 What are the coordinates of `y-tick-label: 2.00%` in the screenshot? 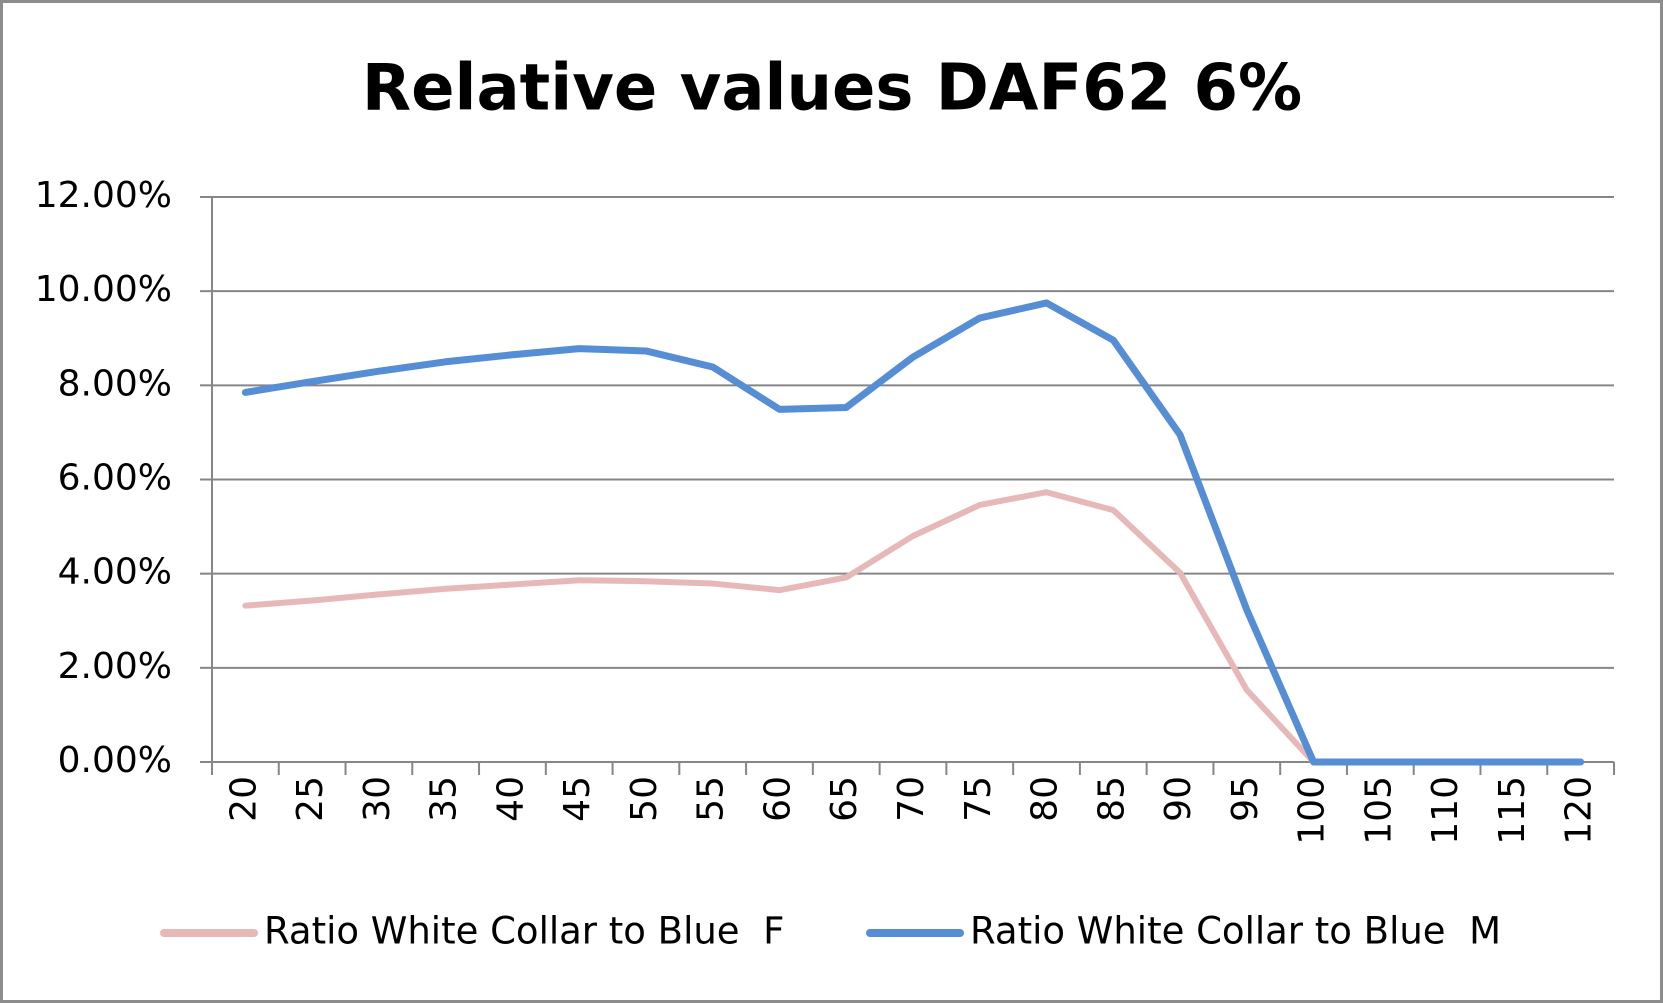 It's located at (115, 666).